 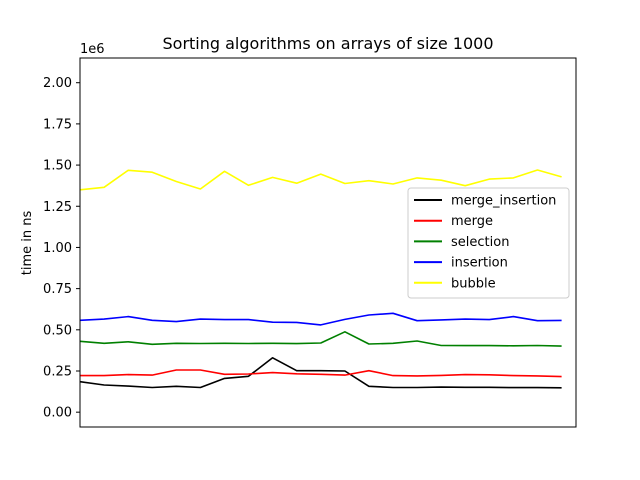 I want to click on series-line-insertion, so click(x=320, y=319).